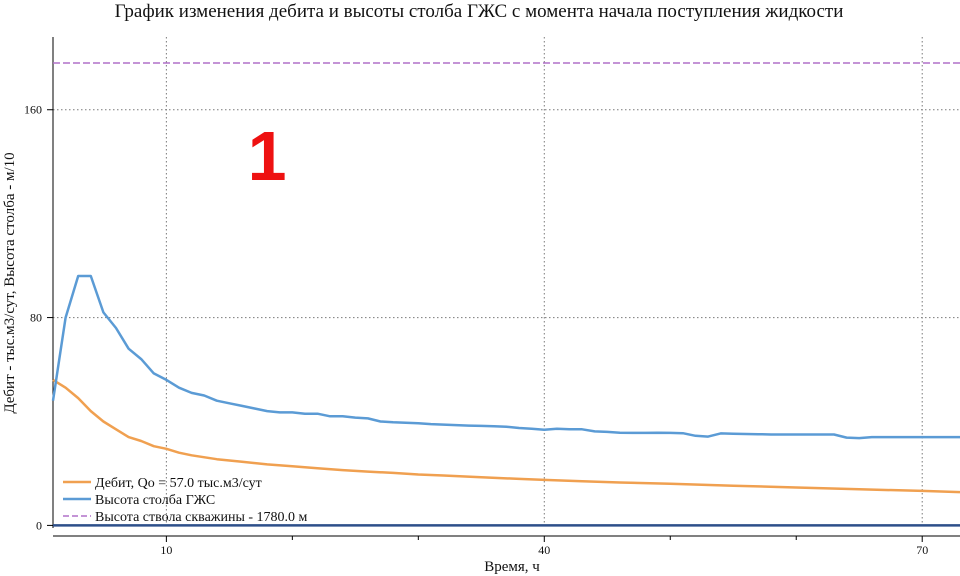 This screenshot has height=576, width=960. What do you see at coordinates (33, 110) in the screenshot?
I see `y-tick-label: 160` at bounding box center [33, 110].